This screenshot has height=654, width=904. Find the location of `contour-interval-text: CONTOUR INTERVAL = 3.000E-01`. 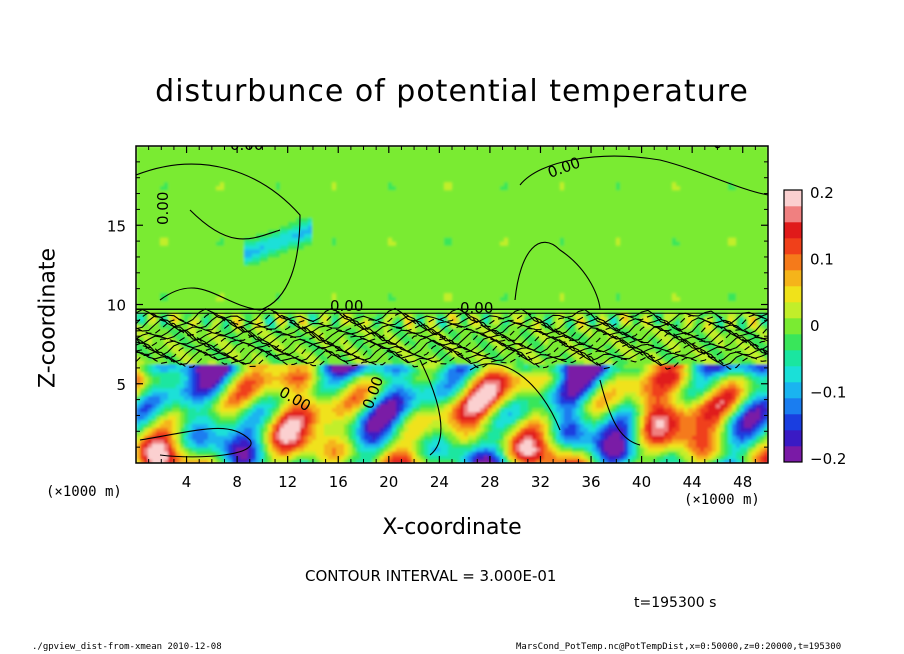

contour-interval-text: CONTOUR INTERVAL = 3.000E-01 is located at coordinates (431, 576).